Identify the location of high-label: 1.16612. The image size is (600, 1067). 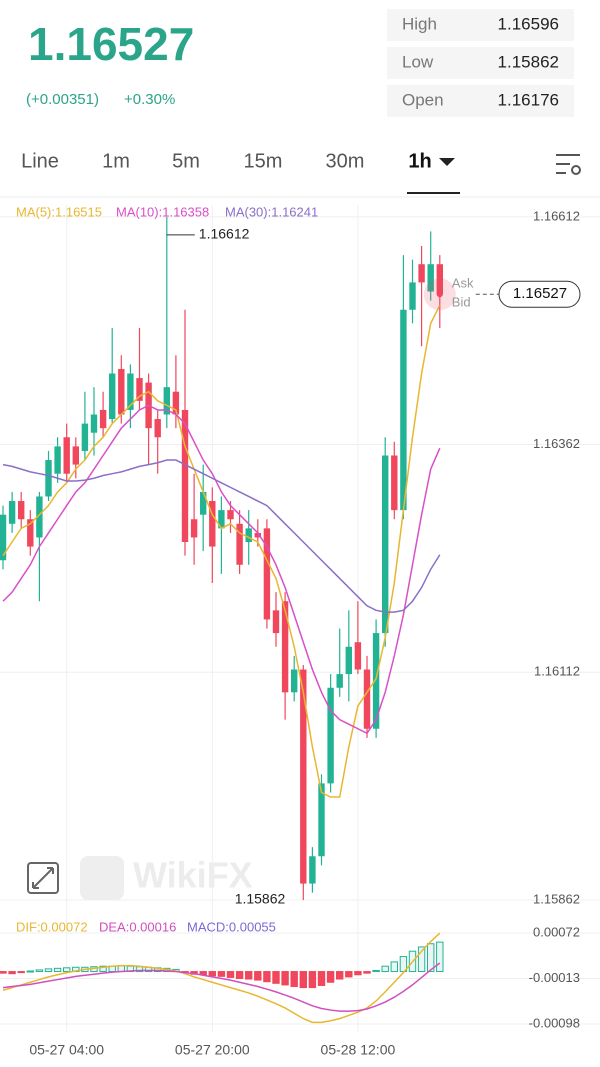
(224, 234).